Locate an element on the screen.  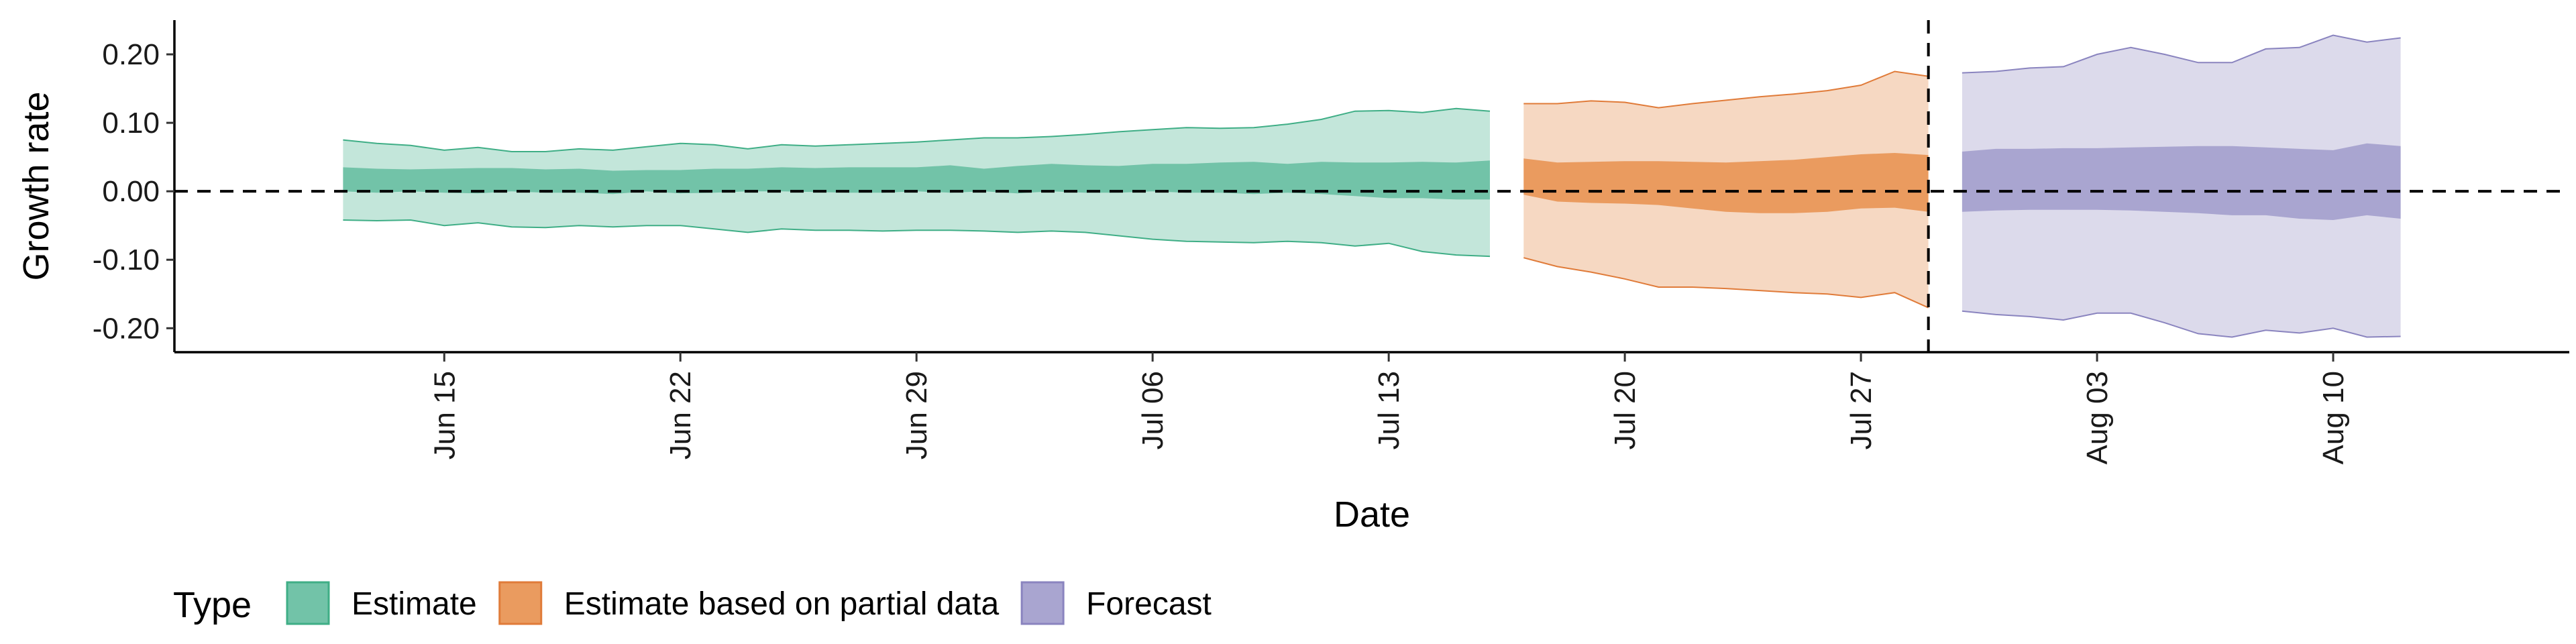
legend-item-1: Estimate based on partial data is located at coordinates (749, 603).